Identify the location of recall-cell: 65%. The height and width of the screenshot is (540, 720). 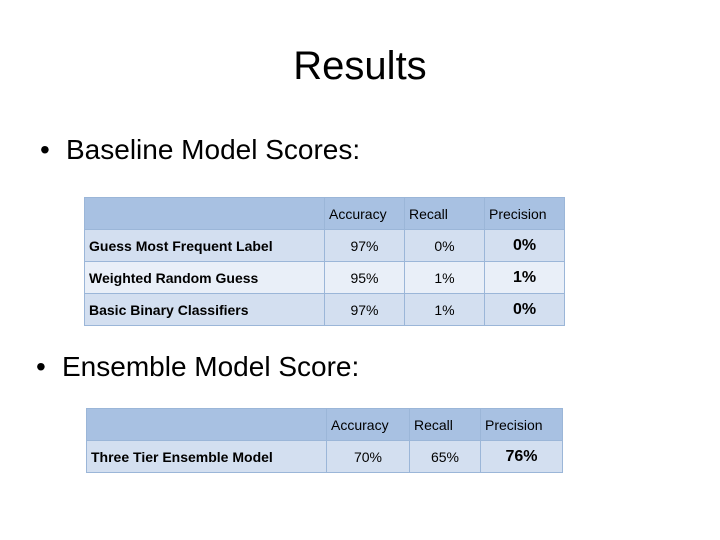
(445, 456).